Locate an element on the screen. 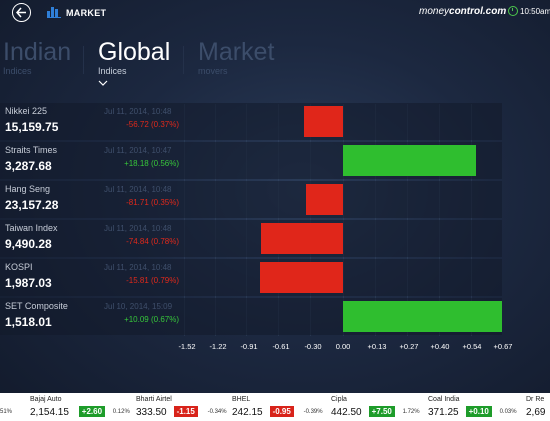 Image resolution: width=550 pixels, height=421 pixels. index-name: Hang Seng is located at coordinates (27, 189).